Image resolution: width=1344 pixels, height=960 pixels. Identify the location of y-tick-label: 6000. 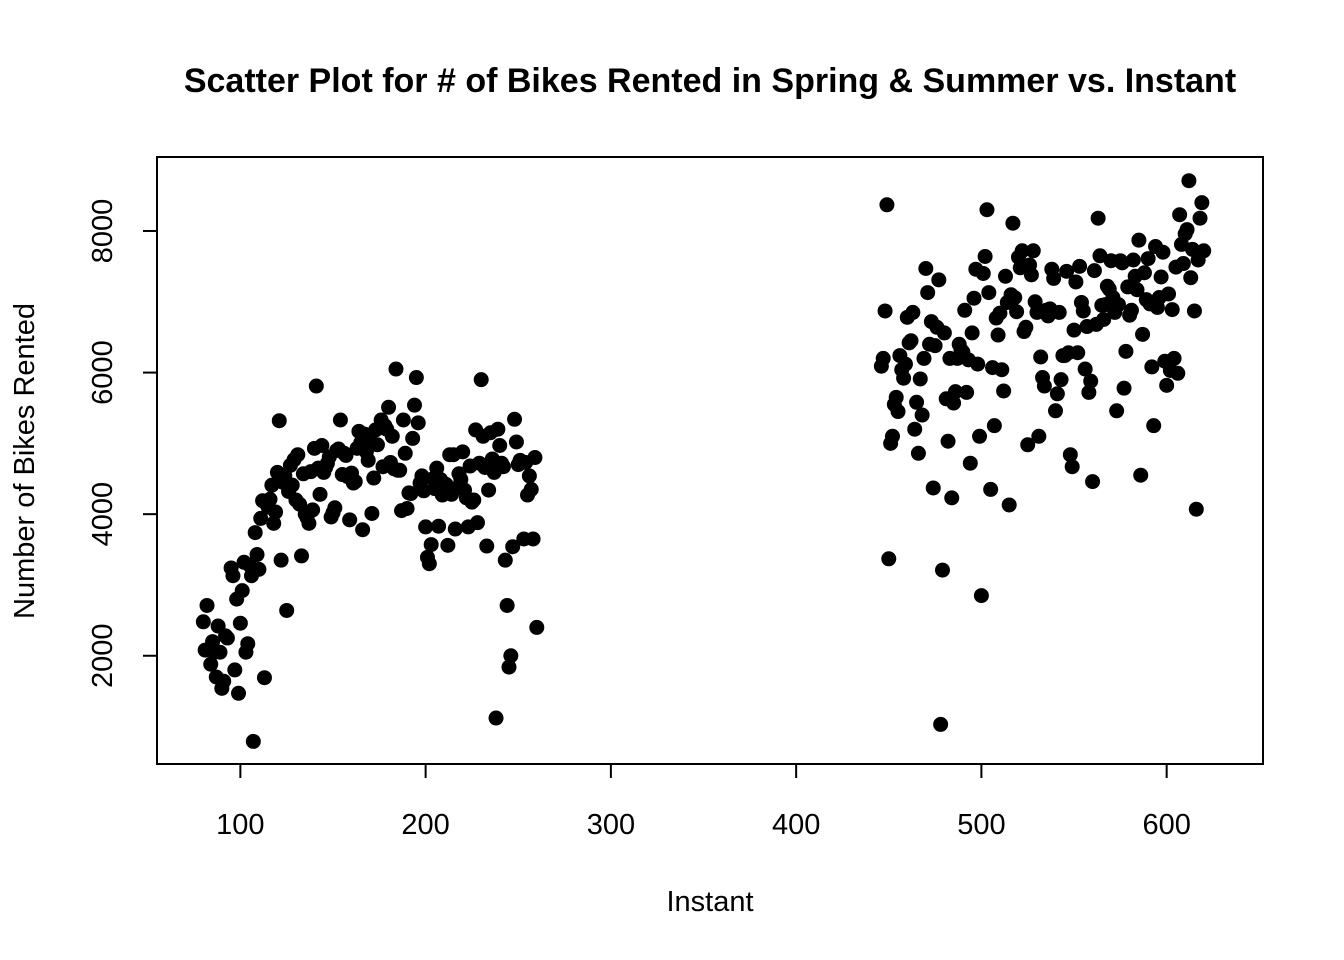
(103, 372).